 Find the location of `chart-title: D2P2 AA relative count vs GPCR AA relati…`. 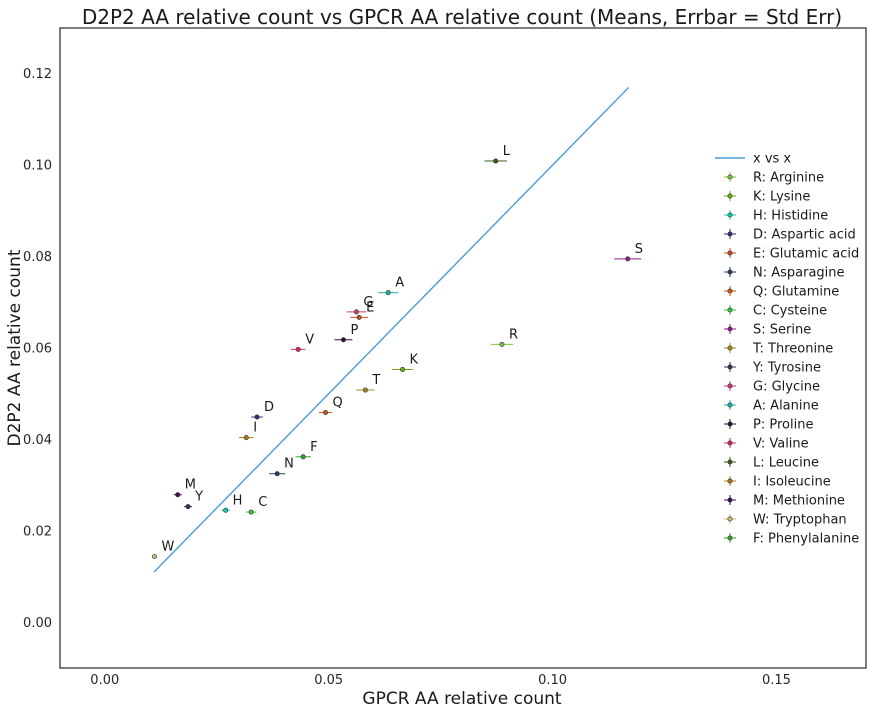

chart-title: D2P2 AA relative count vs GPCR AA relati… is located at coordinates (462, 17).